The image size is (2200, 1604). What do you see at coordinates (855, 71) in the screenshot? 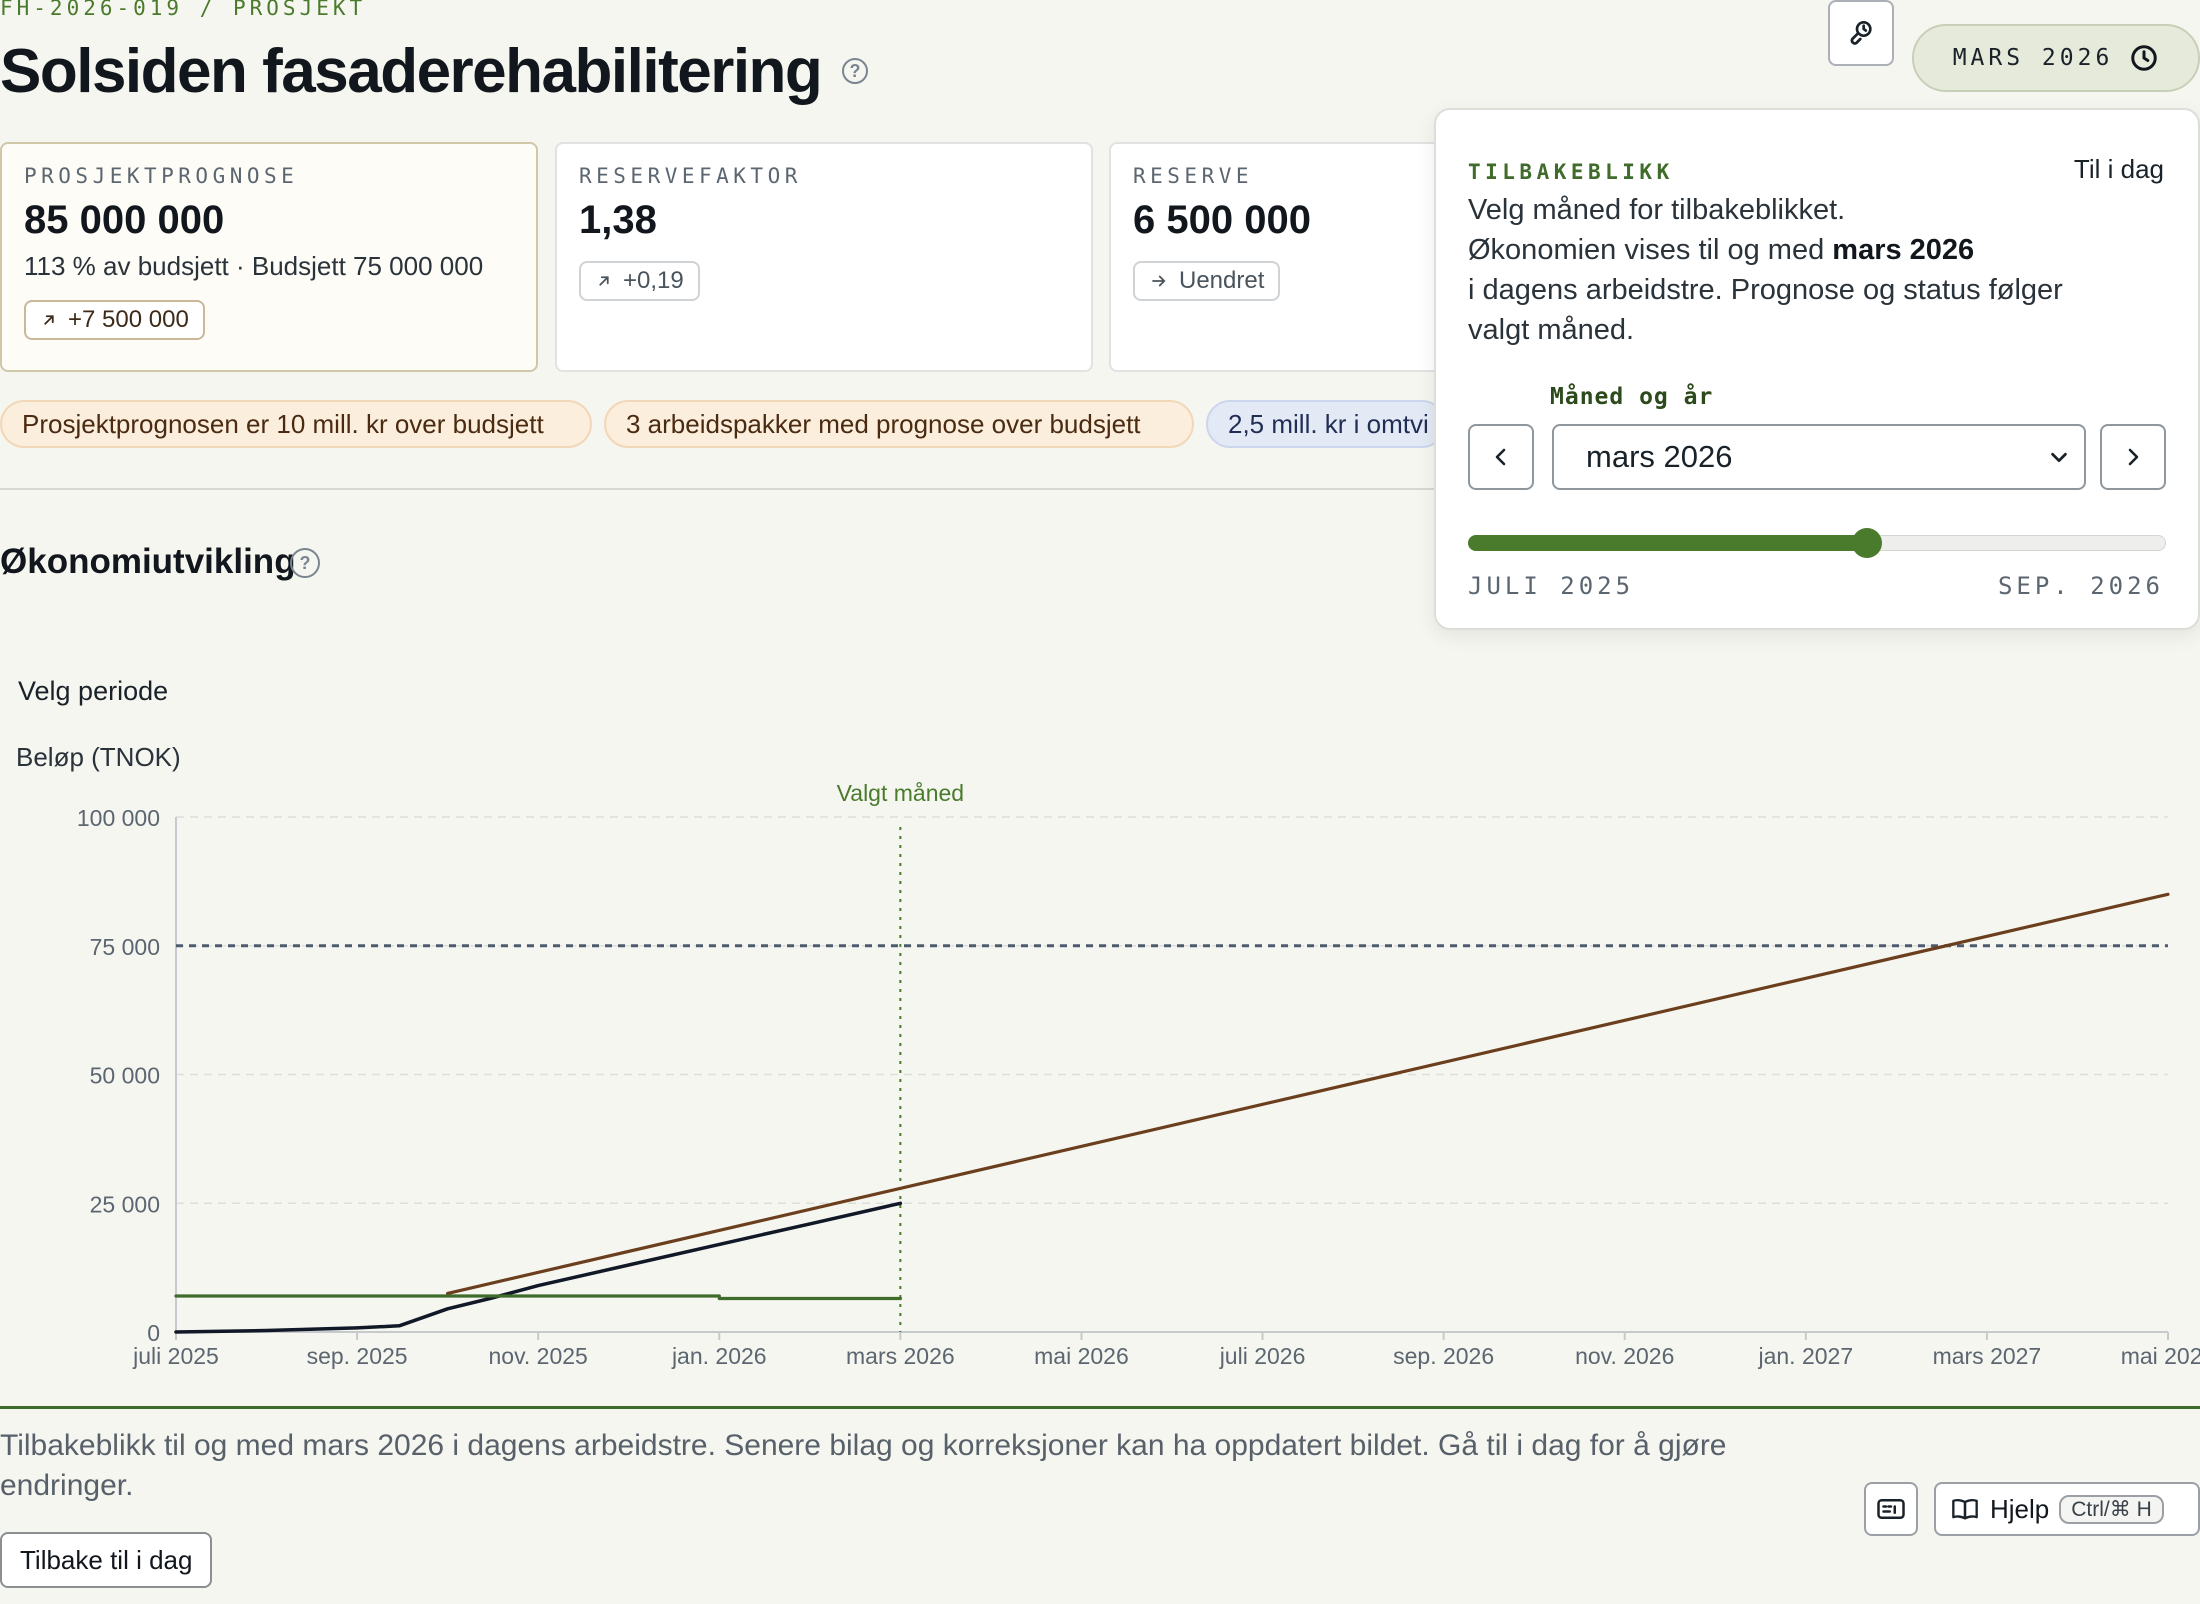
I see `title-help-icon: ?` at bounding box center [855, 71].